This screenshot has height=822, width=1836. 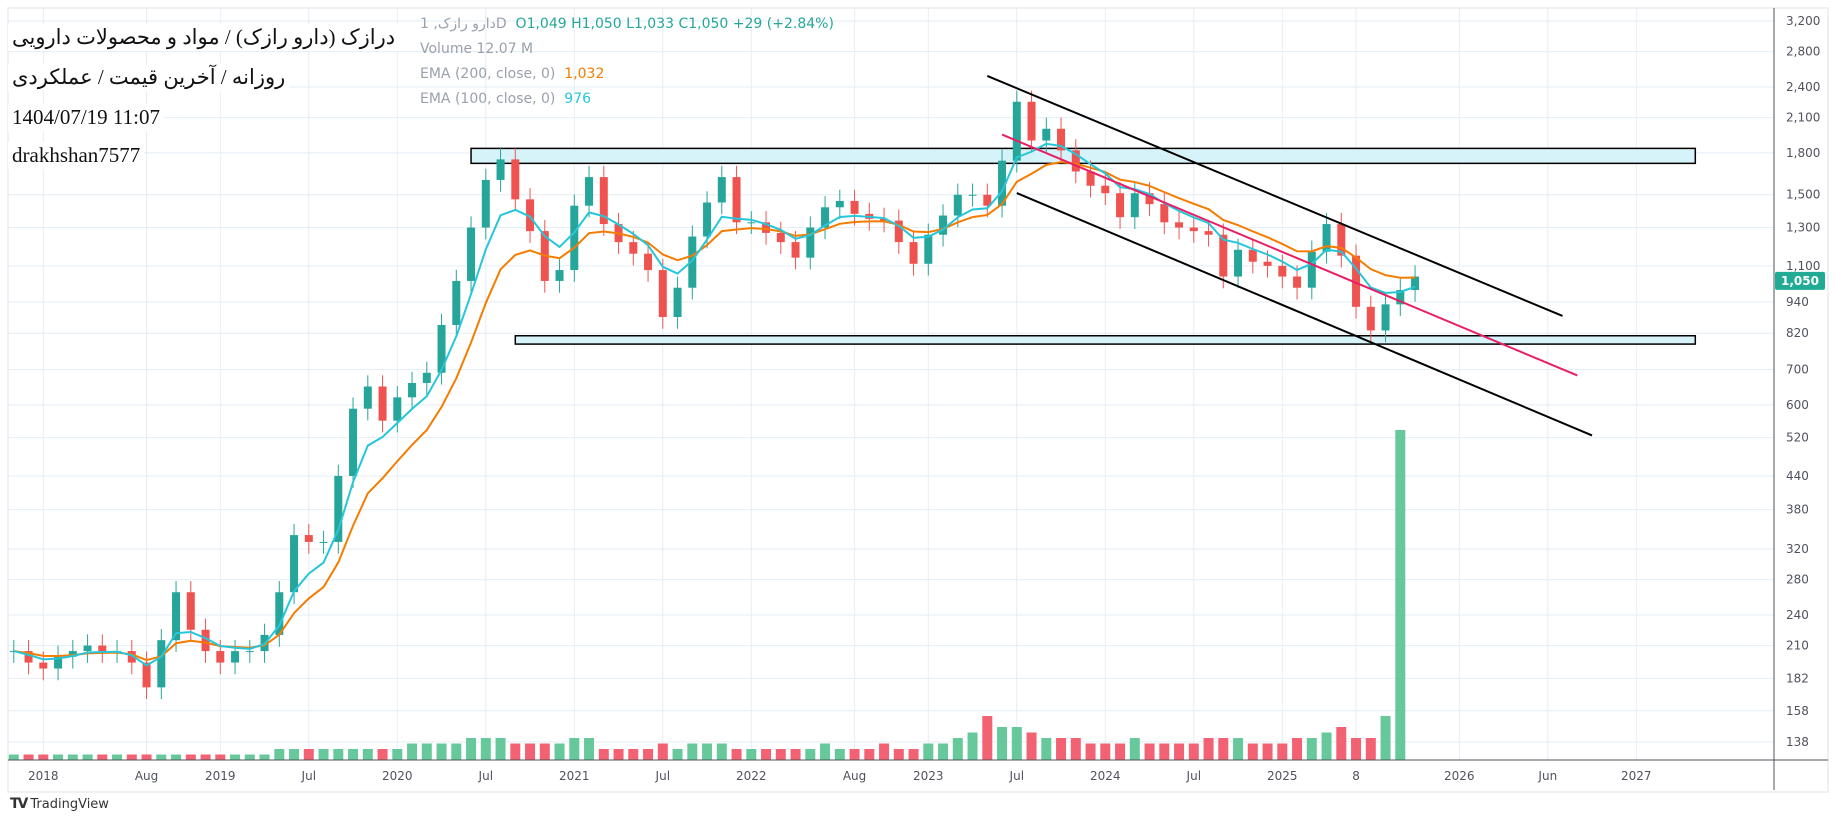 I want to click on price-tick-label: 380, so click(x=1797, y=510).